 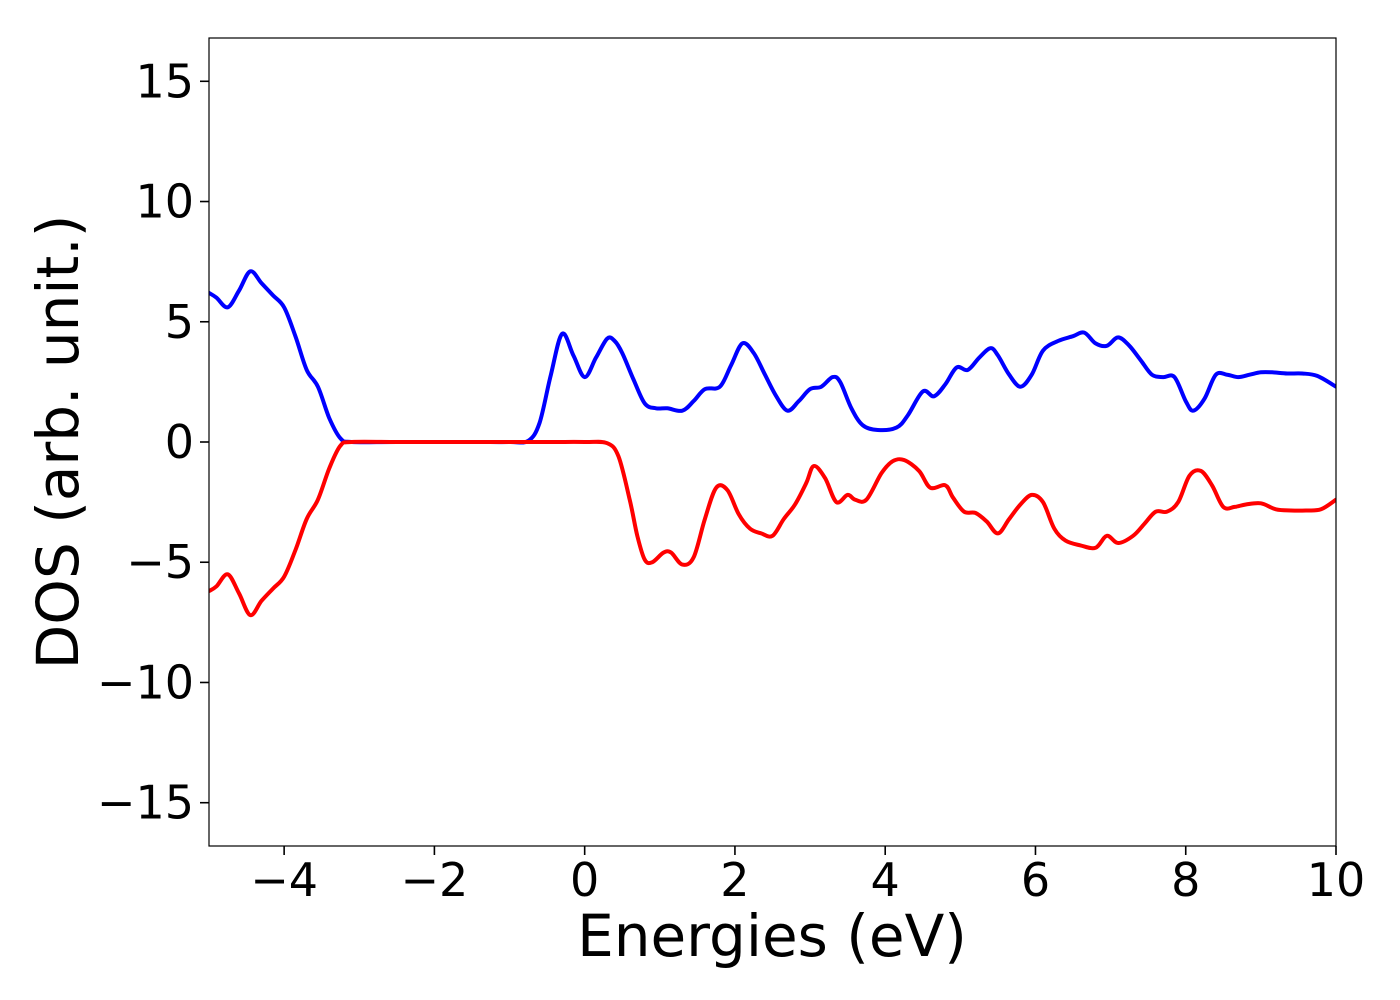 I want to click on x-axis-label: Energies (eV), so click(x=772, y=936).